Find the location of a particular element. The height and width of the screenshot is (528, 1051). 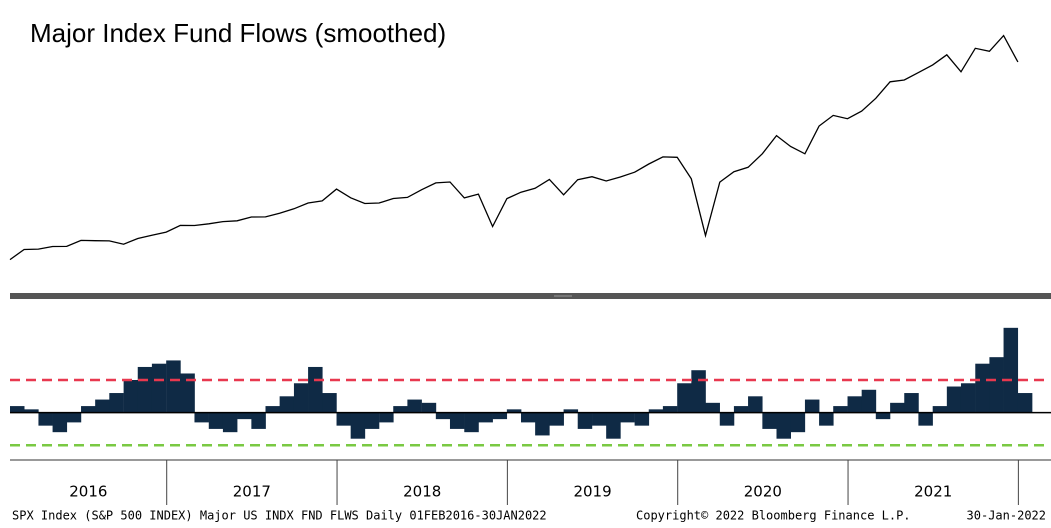

chart-title: Major Index Fund Flows (smoothed) is located at coordinates (238, 33).